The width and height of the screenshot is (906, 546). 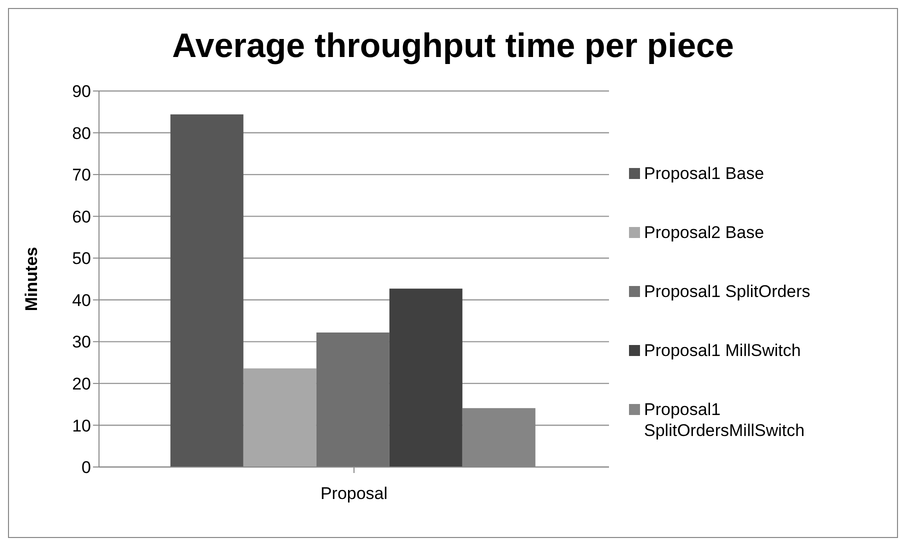 I want to click on x-tick-label: Proposal, so click(x=354, y=494).